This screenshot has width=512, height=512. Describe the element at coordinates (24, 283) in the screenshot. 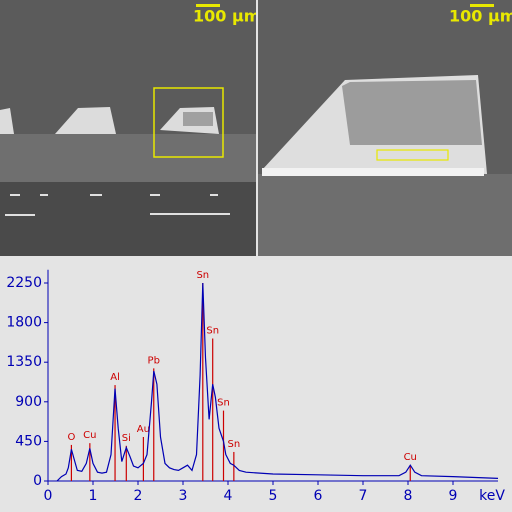

I see `y-tick-label: 2250` at that location.